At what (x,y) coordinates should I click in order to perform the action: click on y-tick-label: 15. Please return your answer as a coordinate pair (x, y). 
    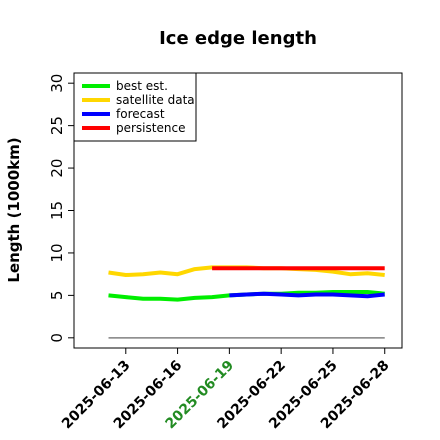
    Looking at the image, I should click on (57, 210).